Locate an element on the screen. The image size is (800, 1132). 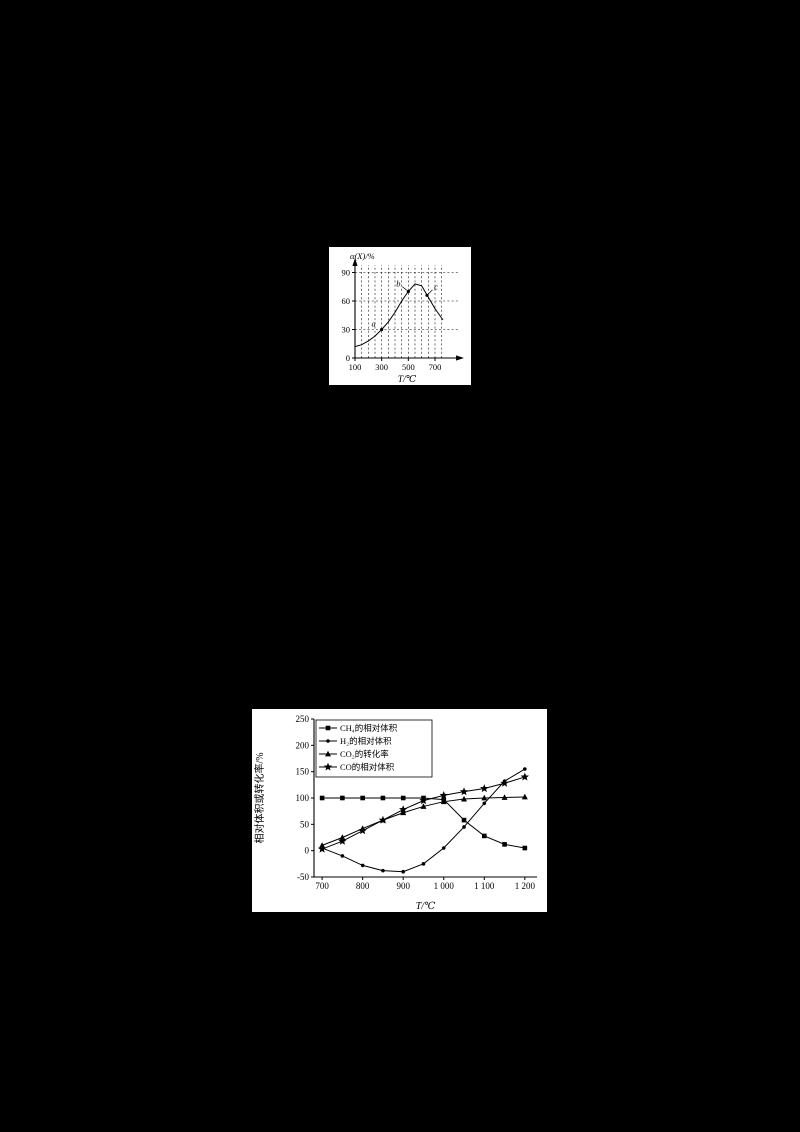
svg-text: 30 is located at coordinates (346, 330).